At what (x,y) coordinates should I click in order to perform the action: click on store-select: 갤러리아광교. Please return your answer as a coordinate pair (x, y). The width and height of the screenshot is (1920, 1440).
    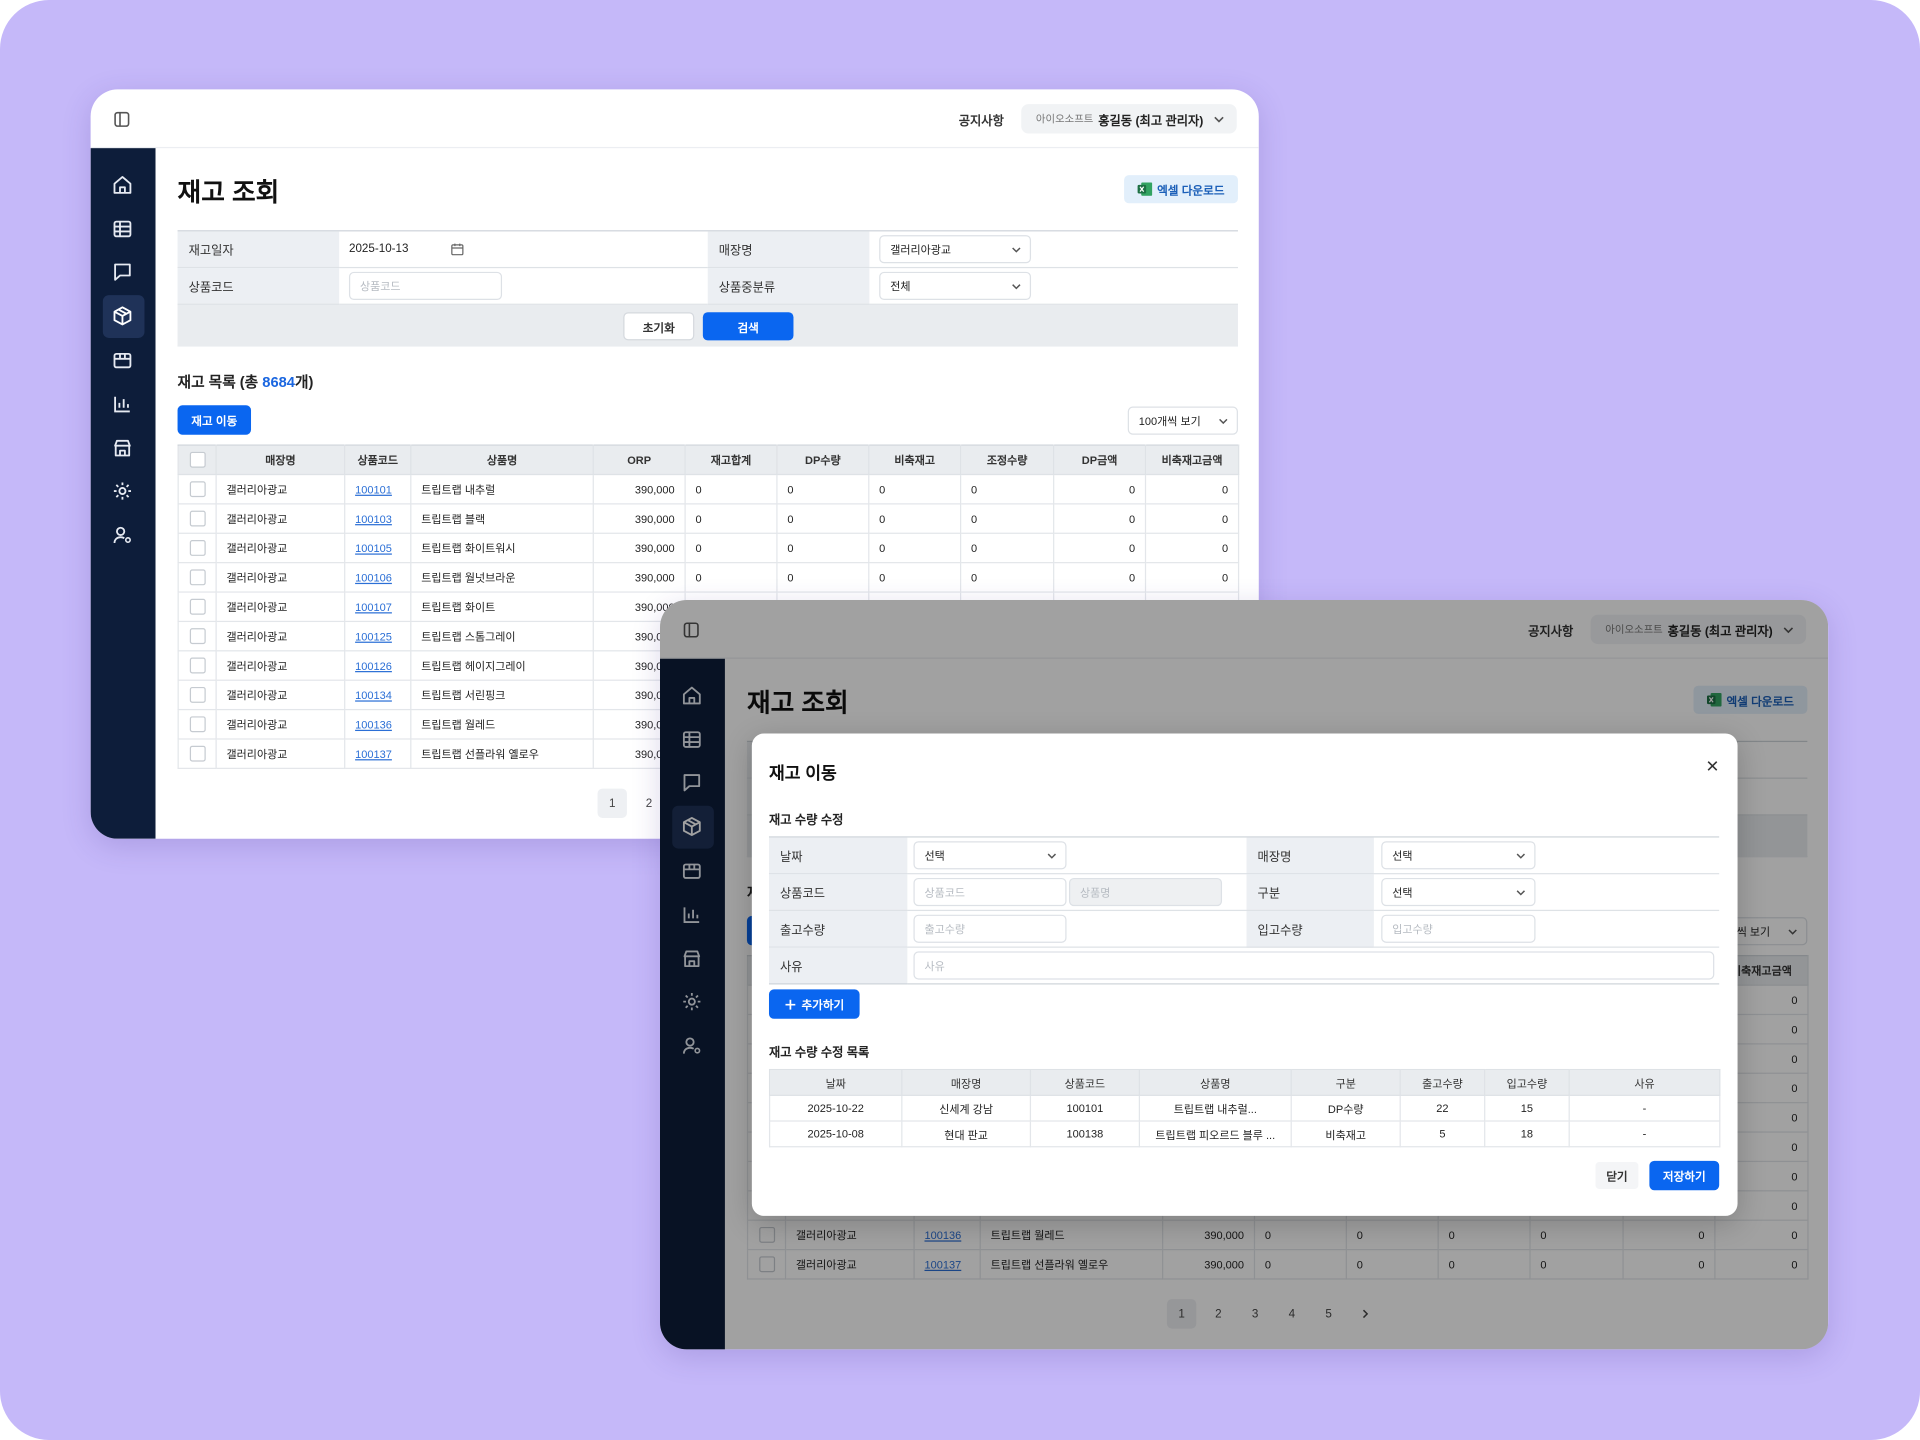
    Looking at the image, I should click on (955, 249).